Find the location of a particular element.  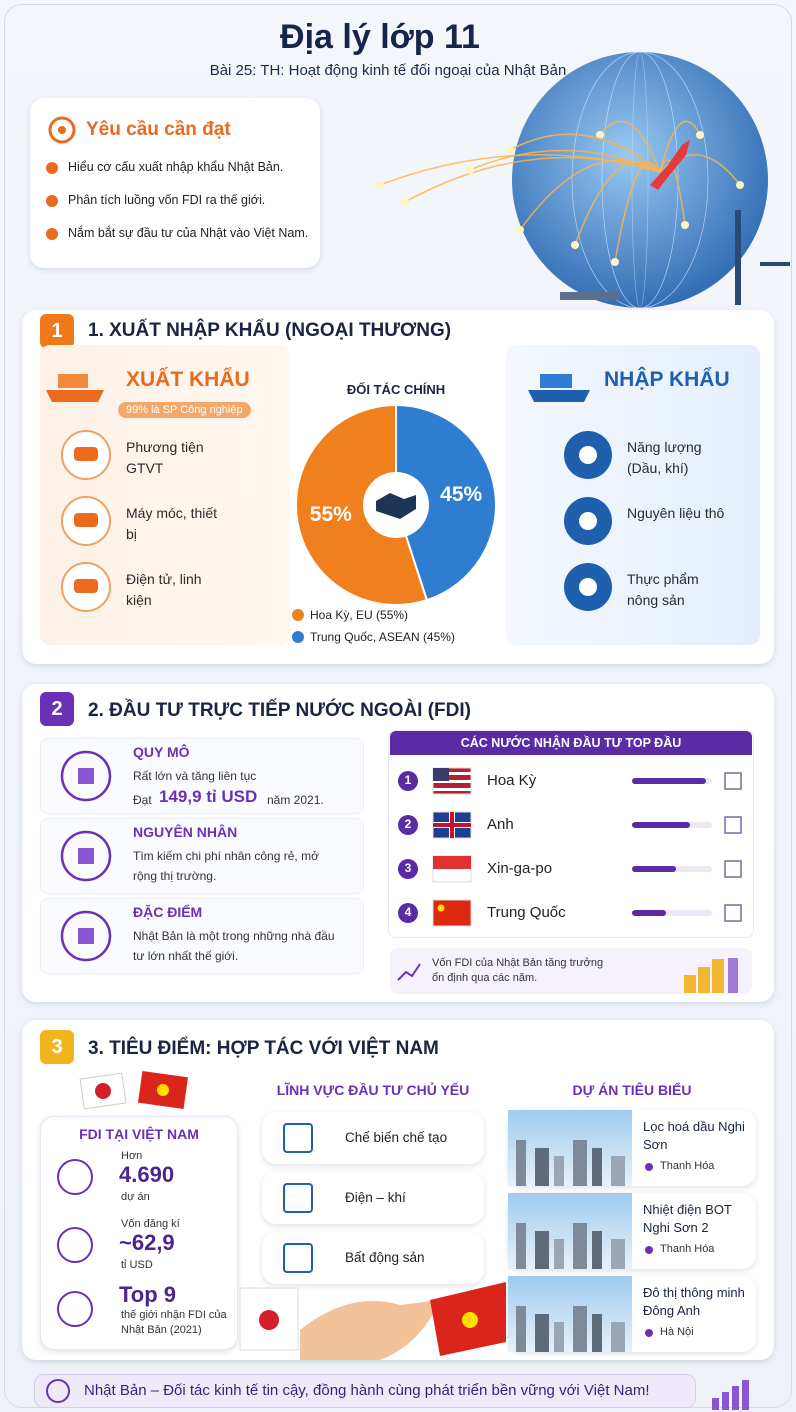

flag-vietnam-star is located at coordinates (163, 1090).